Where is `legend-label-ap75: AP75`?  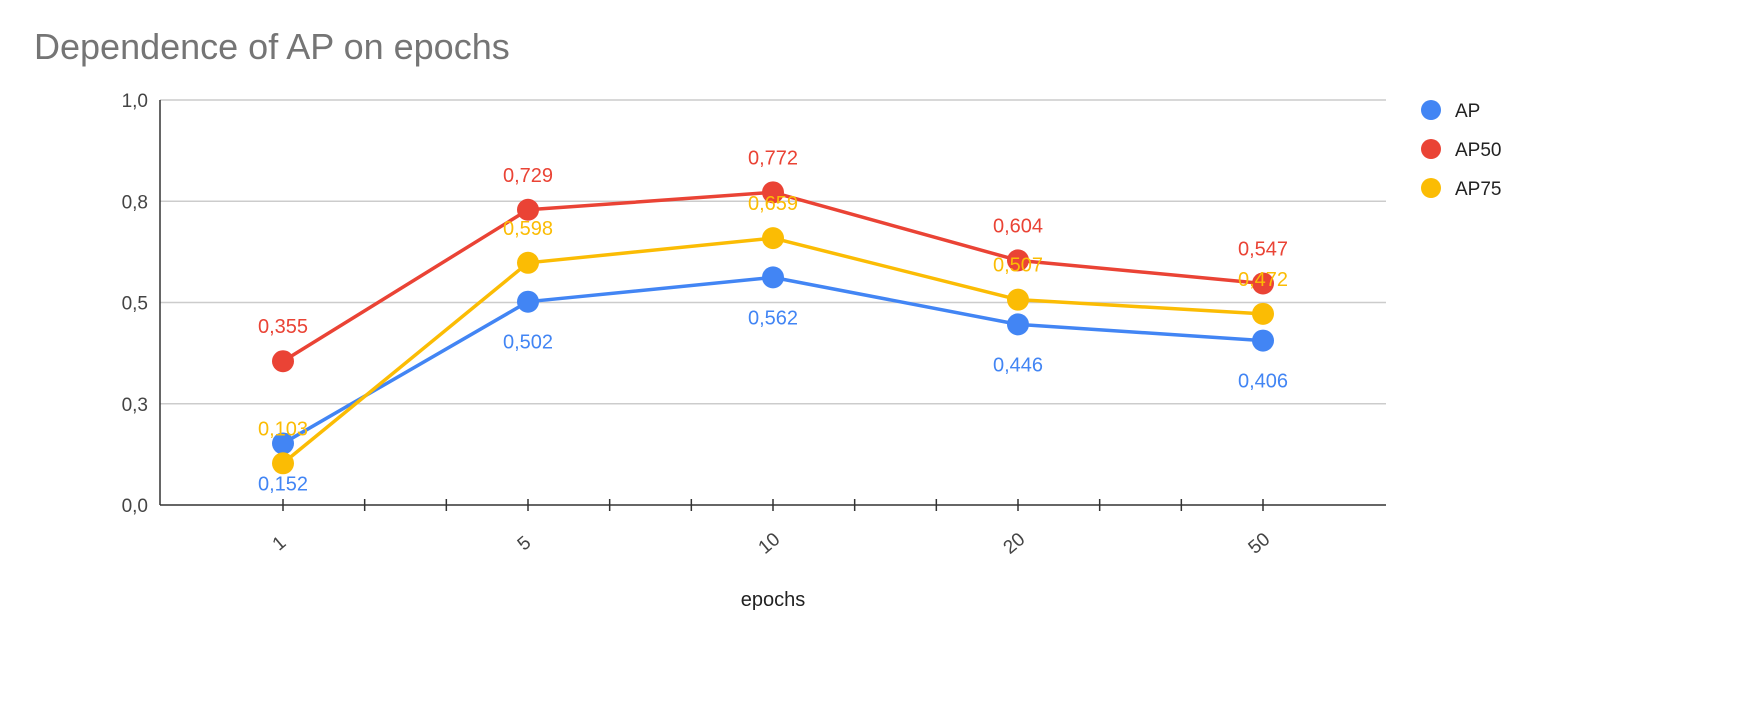 legend-label-ap75: AP75 is located at coordinates (1478, 189).